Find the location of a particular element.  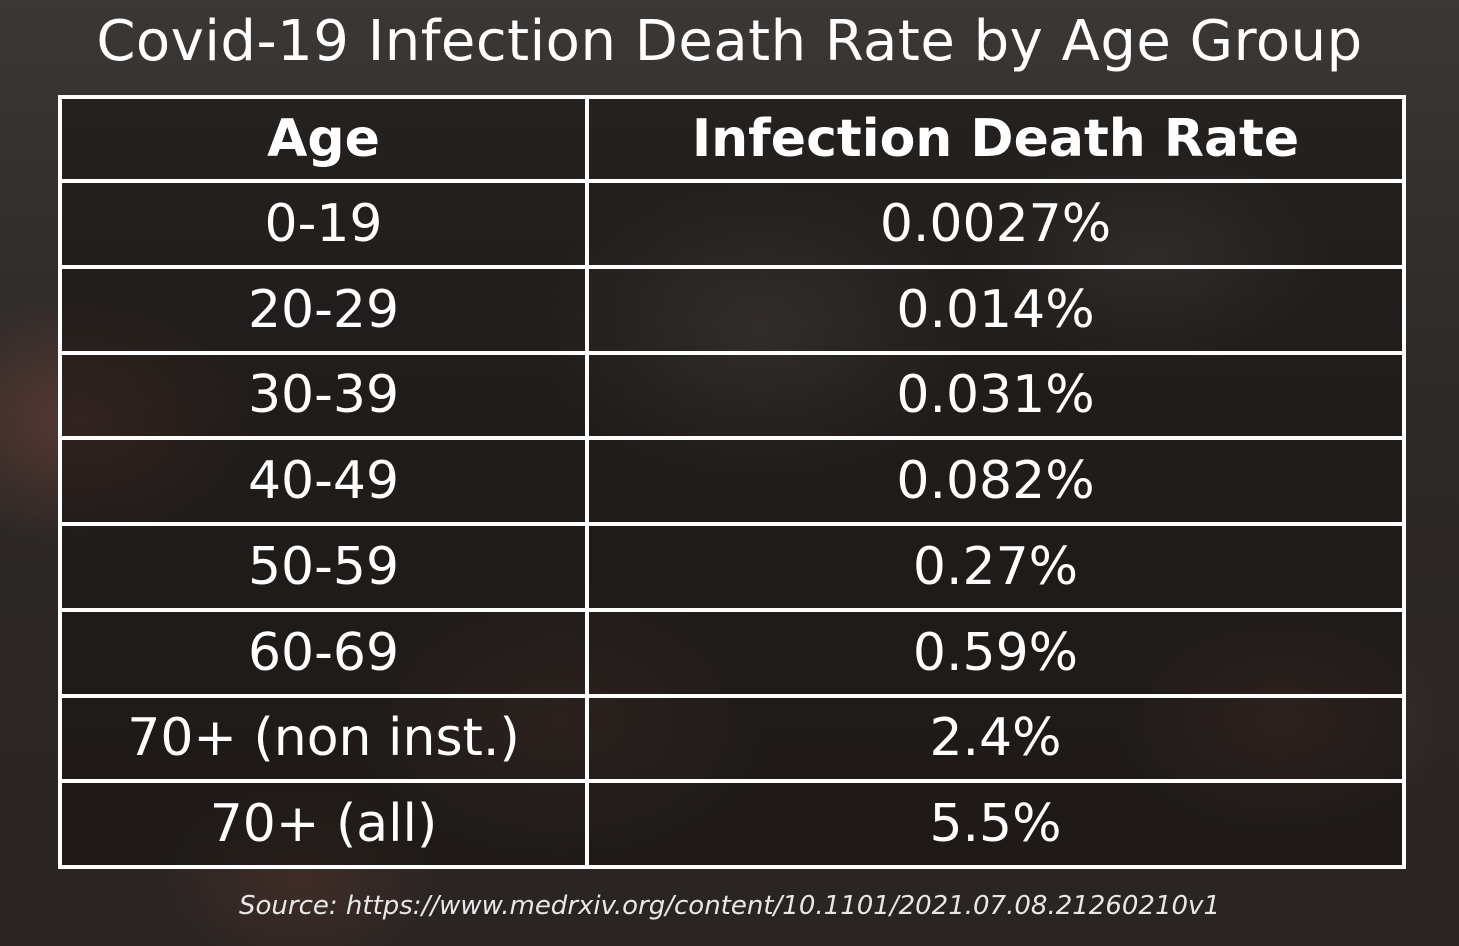

age-cell: 30-39 is located at coordinates (323, 395).